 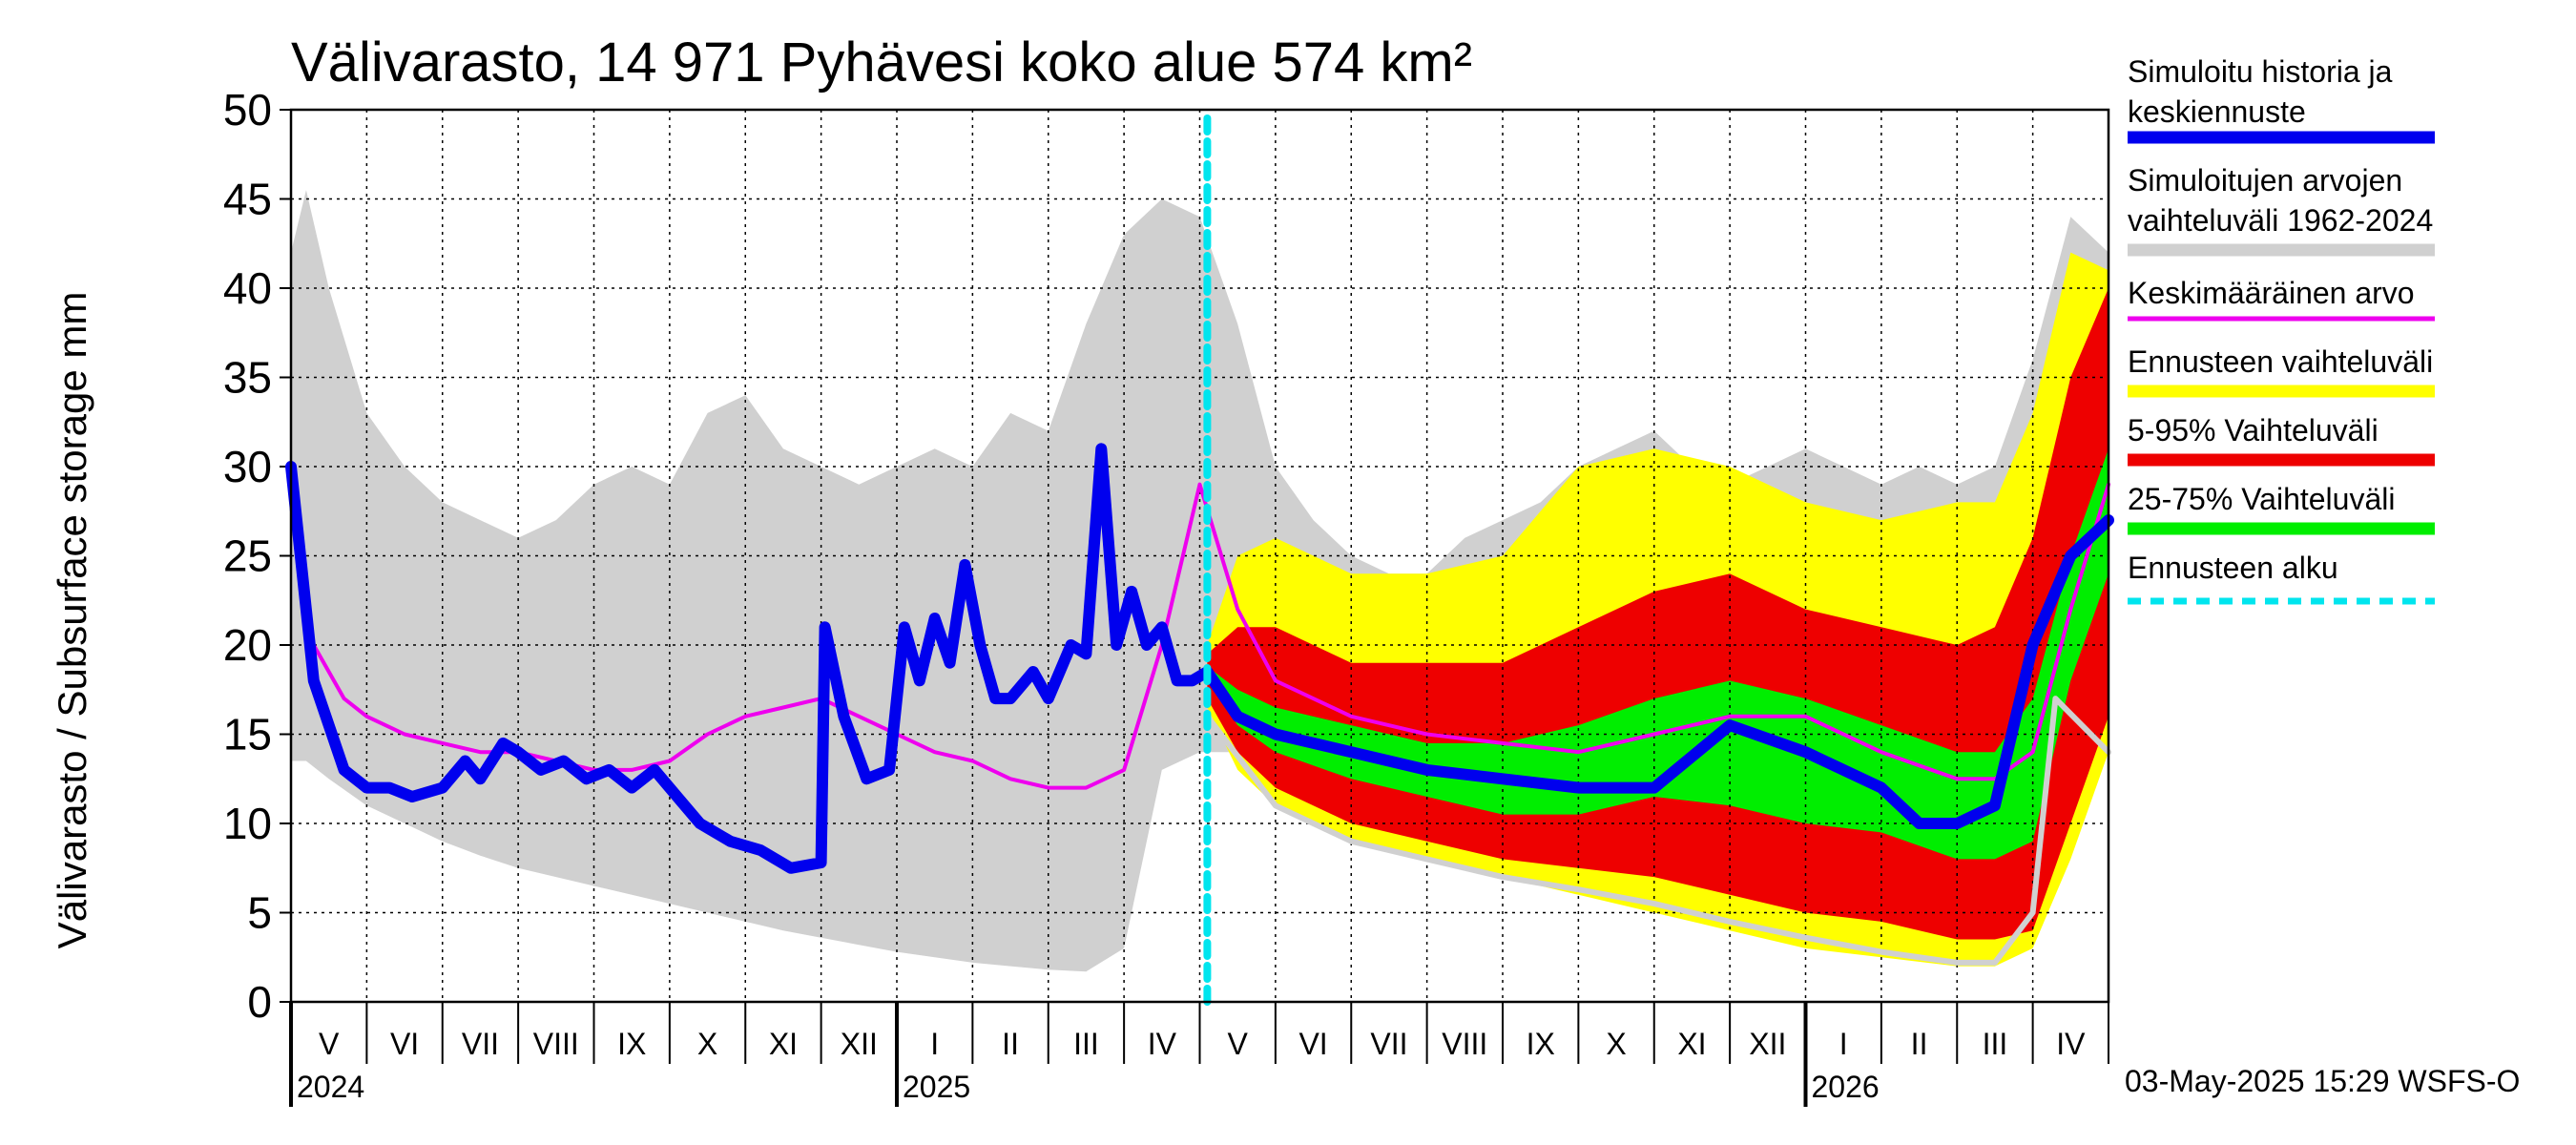 I want to click on x-tick-label-year: 2025, so click(x=936, y=1087).